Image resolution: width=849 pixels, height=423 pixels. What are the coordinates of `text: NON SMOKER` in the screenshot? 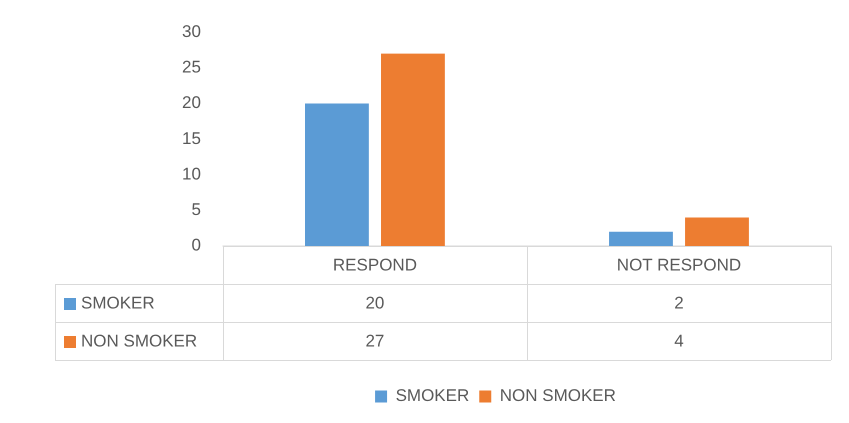 It's located at (139, 341).